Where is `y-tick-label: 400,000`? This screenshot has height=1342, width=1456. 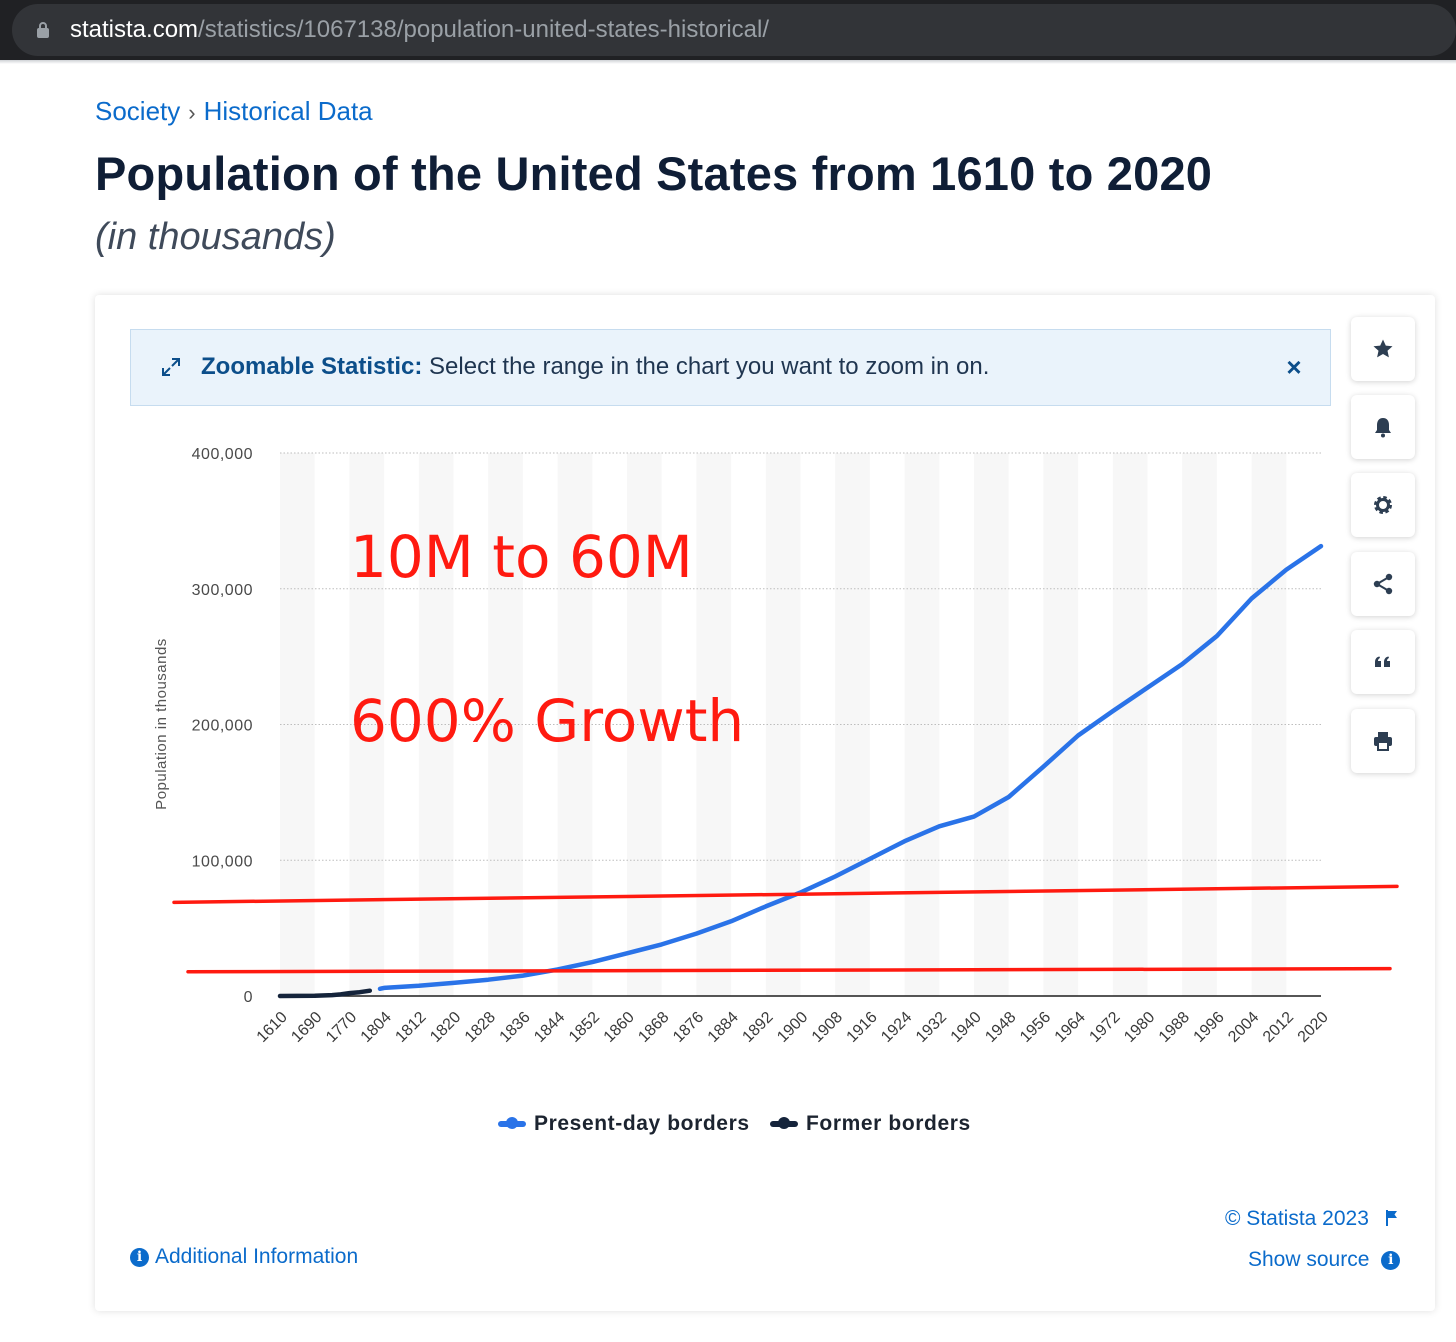
y-tick-label: 400,000 is located at coordinates (222, 454).